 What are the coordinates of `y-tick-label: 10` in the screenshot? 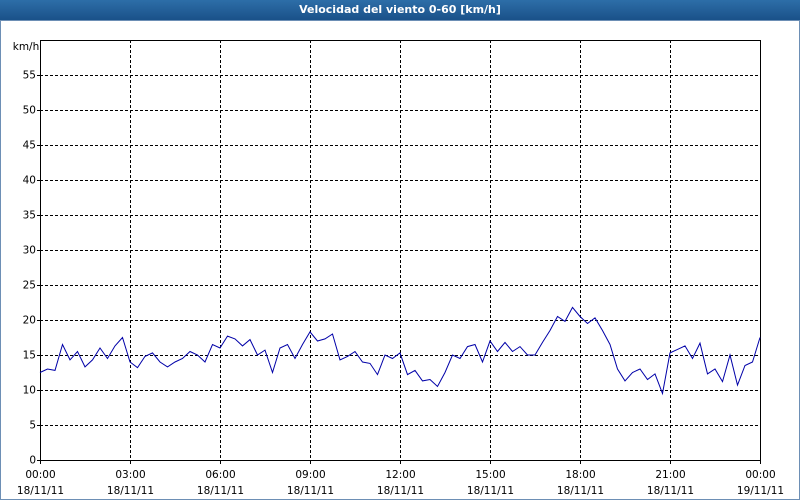 It's located at (29, 391).